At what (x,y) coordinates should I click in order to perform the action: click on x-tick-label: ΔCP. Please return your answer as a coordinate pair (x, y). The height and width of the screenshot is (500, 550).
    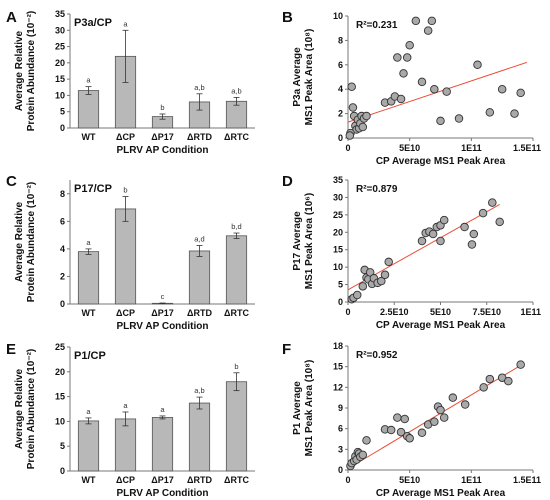
    Looking at the image, I should click on (125, 137).